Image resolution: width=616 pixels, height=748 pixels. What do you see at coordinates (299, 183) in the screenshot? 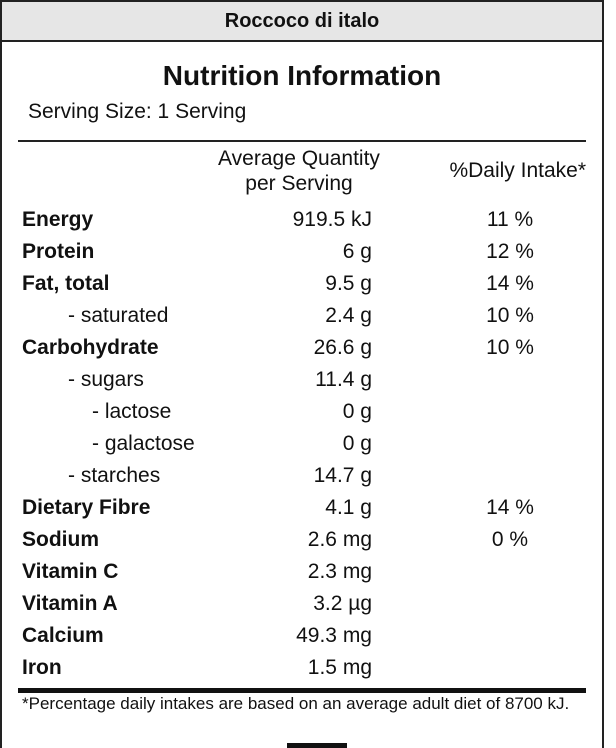
I see `quantity-header-line2: per Serving` at bounding box center [299, 183].